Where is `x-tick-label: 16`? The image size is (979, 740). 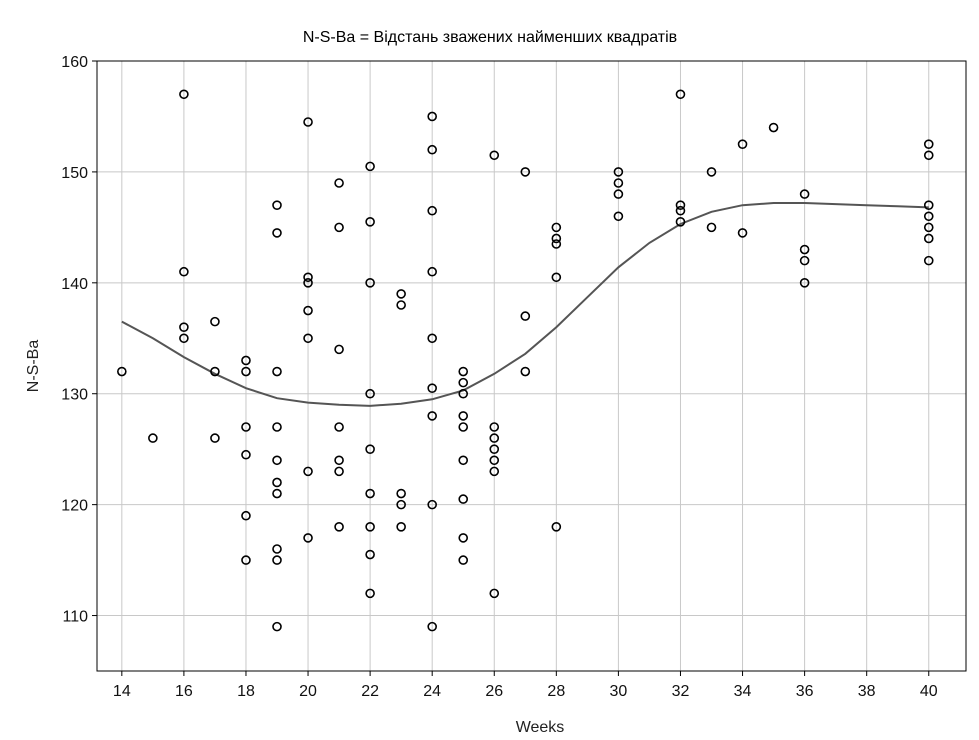 x-tick-label: 16 is located at coordinates (184, 691).